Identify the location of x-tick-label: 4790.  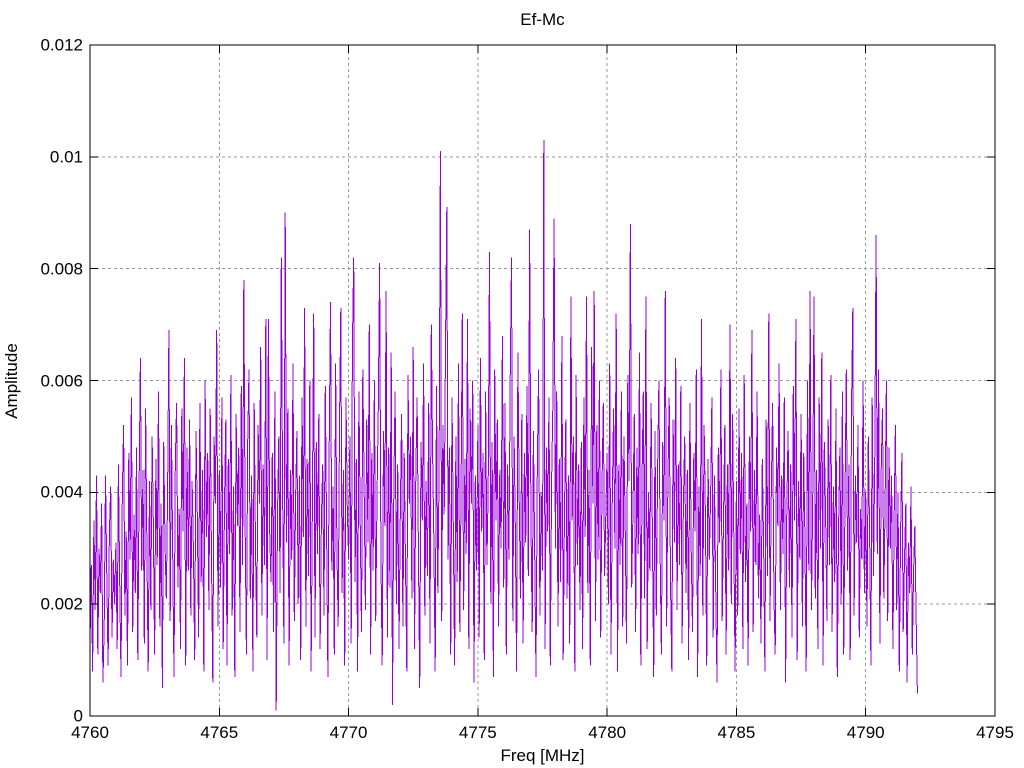
(865, 732).